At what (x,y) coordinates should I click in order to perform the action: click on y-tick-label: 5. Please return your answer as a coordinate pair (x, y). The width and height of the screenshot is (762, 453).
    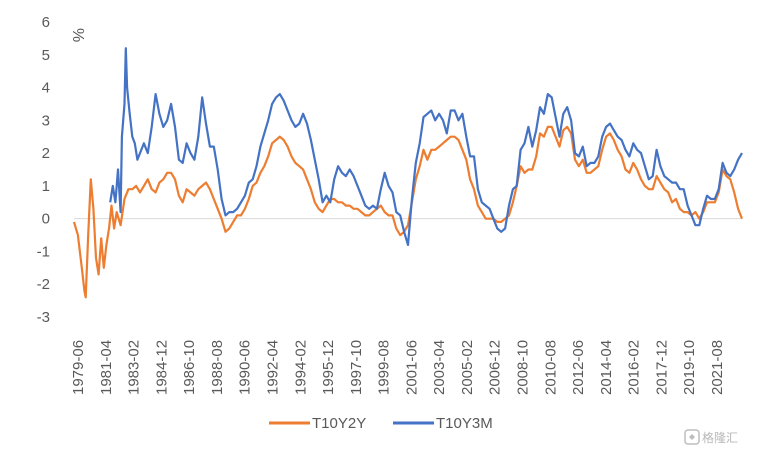
    Looking at the image, I should click on (46, 55).